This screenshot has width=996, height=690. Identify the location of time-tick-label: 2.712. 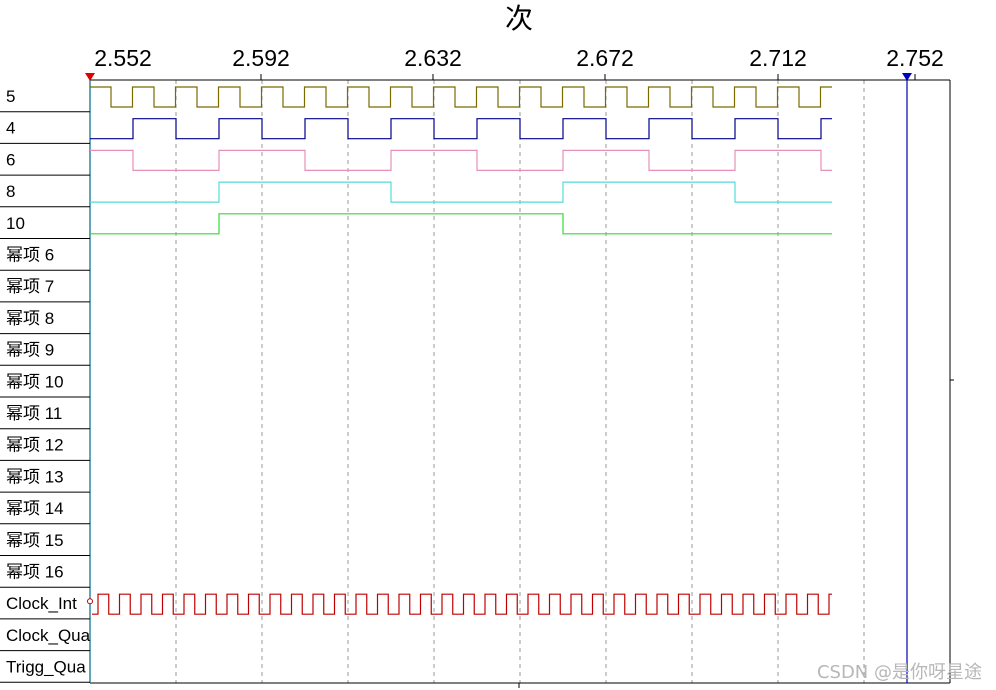
(778, 58).